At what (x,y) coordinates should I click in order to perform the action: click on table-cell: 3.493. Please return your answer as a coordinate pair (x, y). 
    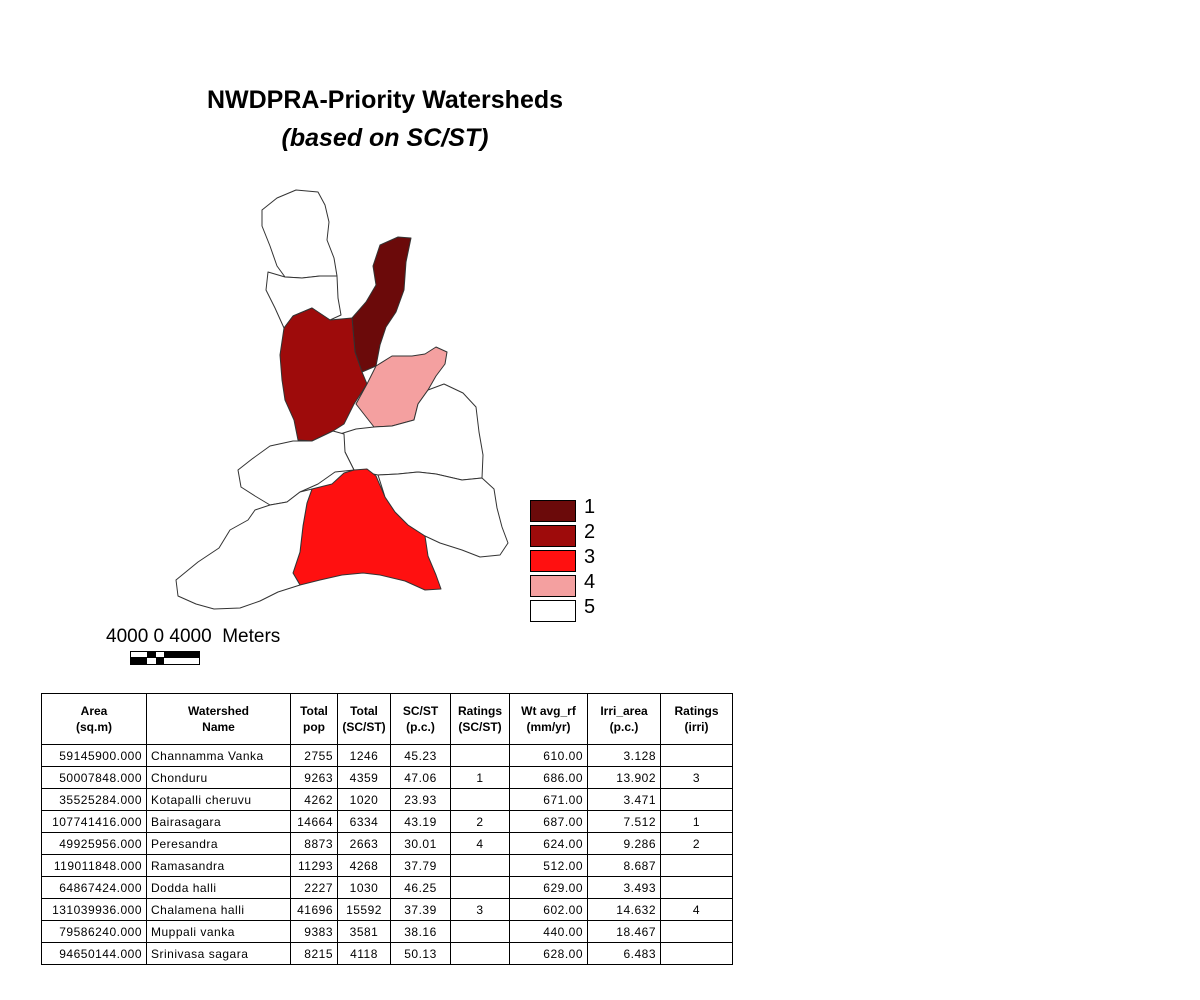
    Looking at the image, I should click on (624, 887).